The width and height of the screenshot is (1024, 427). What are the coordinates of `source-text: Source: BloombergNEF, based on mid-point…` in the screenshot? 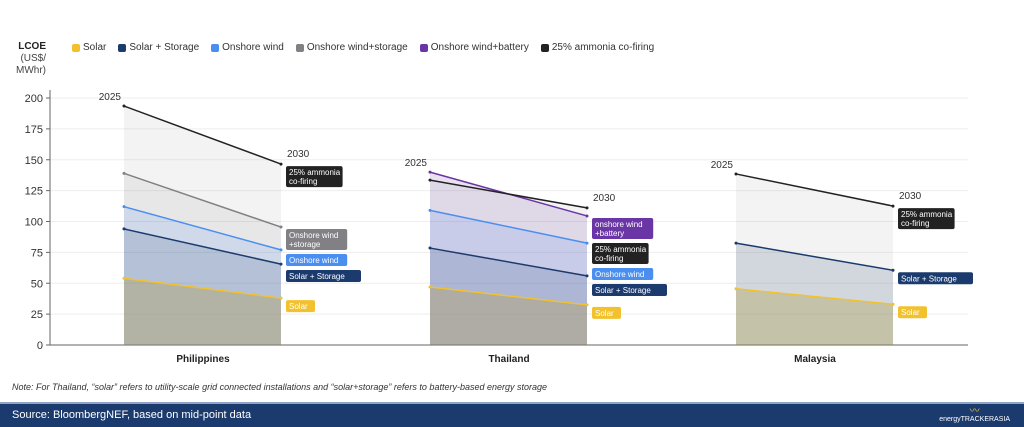 It's located at (132, 415).